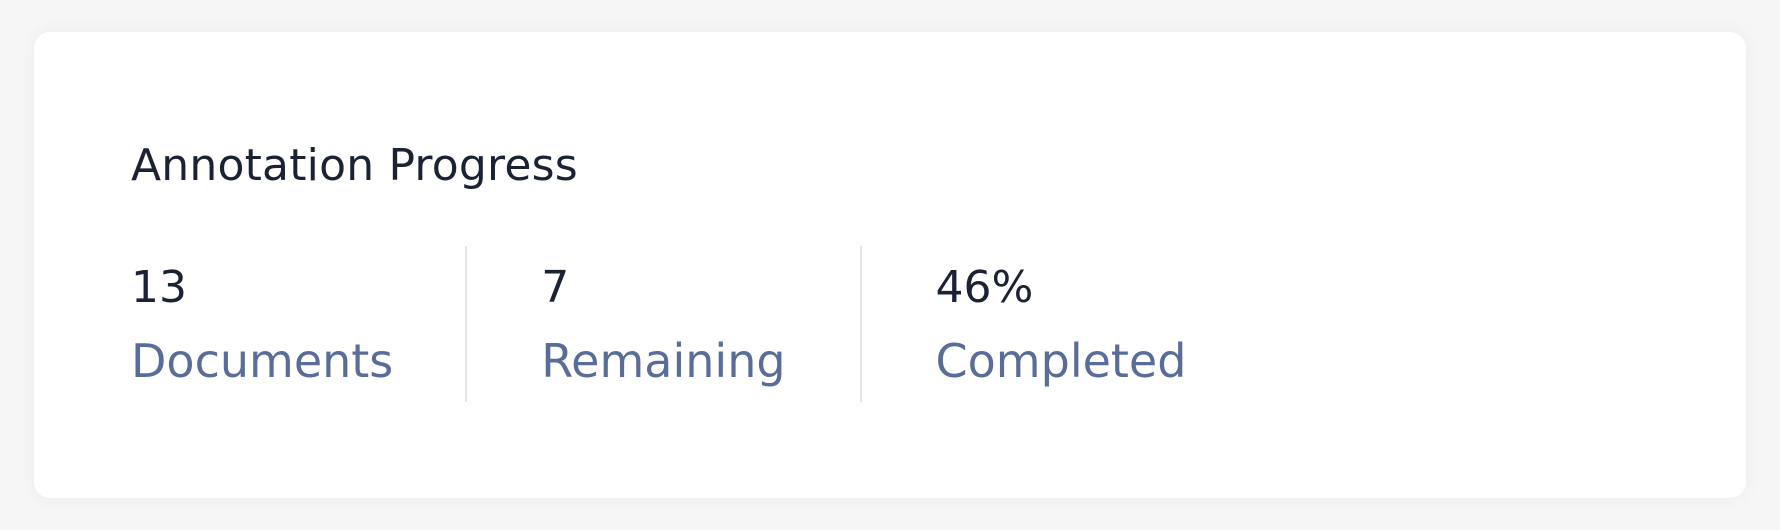 This screenshot has width=1780, height=530. I want to click on stat-documents-label: Documents, so click(262, 361).